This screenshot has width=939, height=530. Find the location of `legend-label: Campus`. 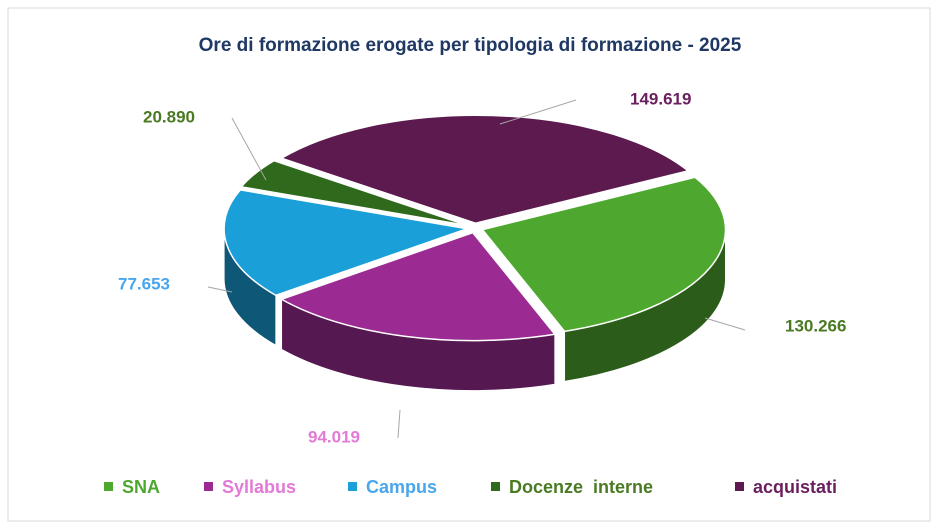

legend-label: Campus is located at coordinates (401, 487).